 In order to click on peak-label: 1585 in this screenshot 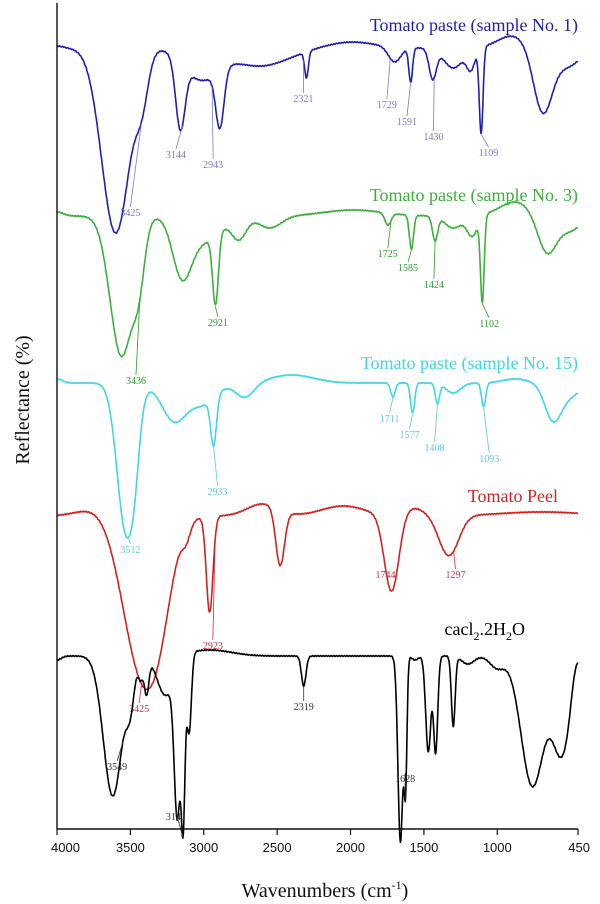, I will do `click(408, 268)`.